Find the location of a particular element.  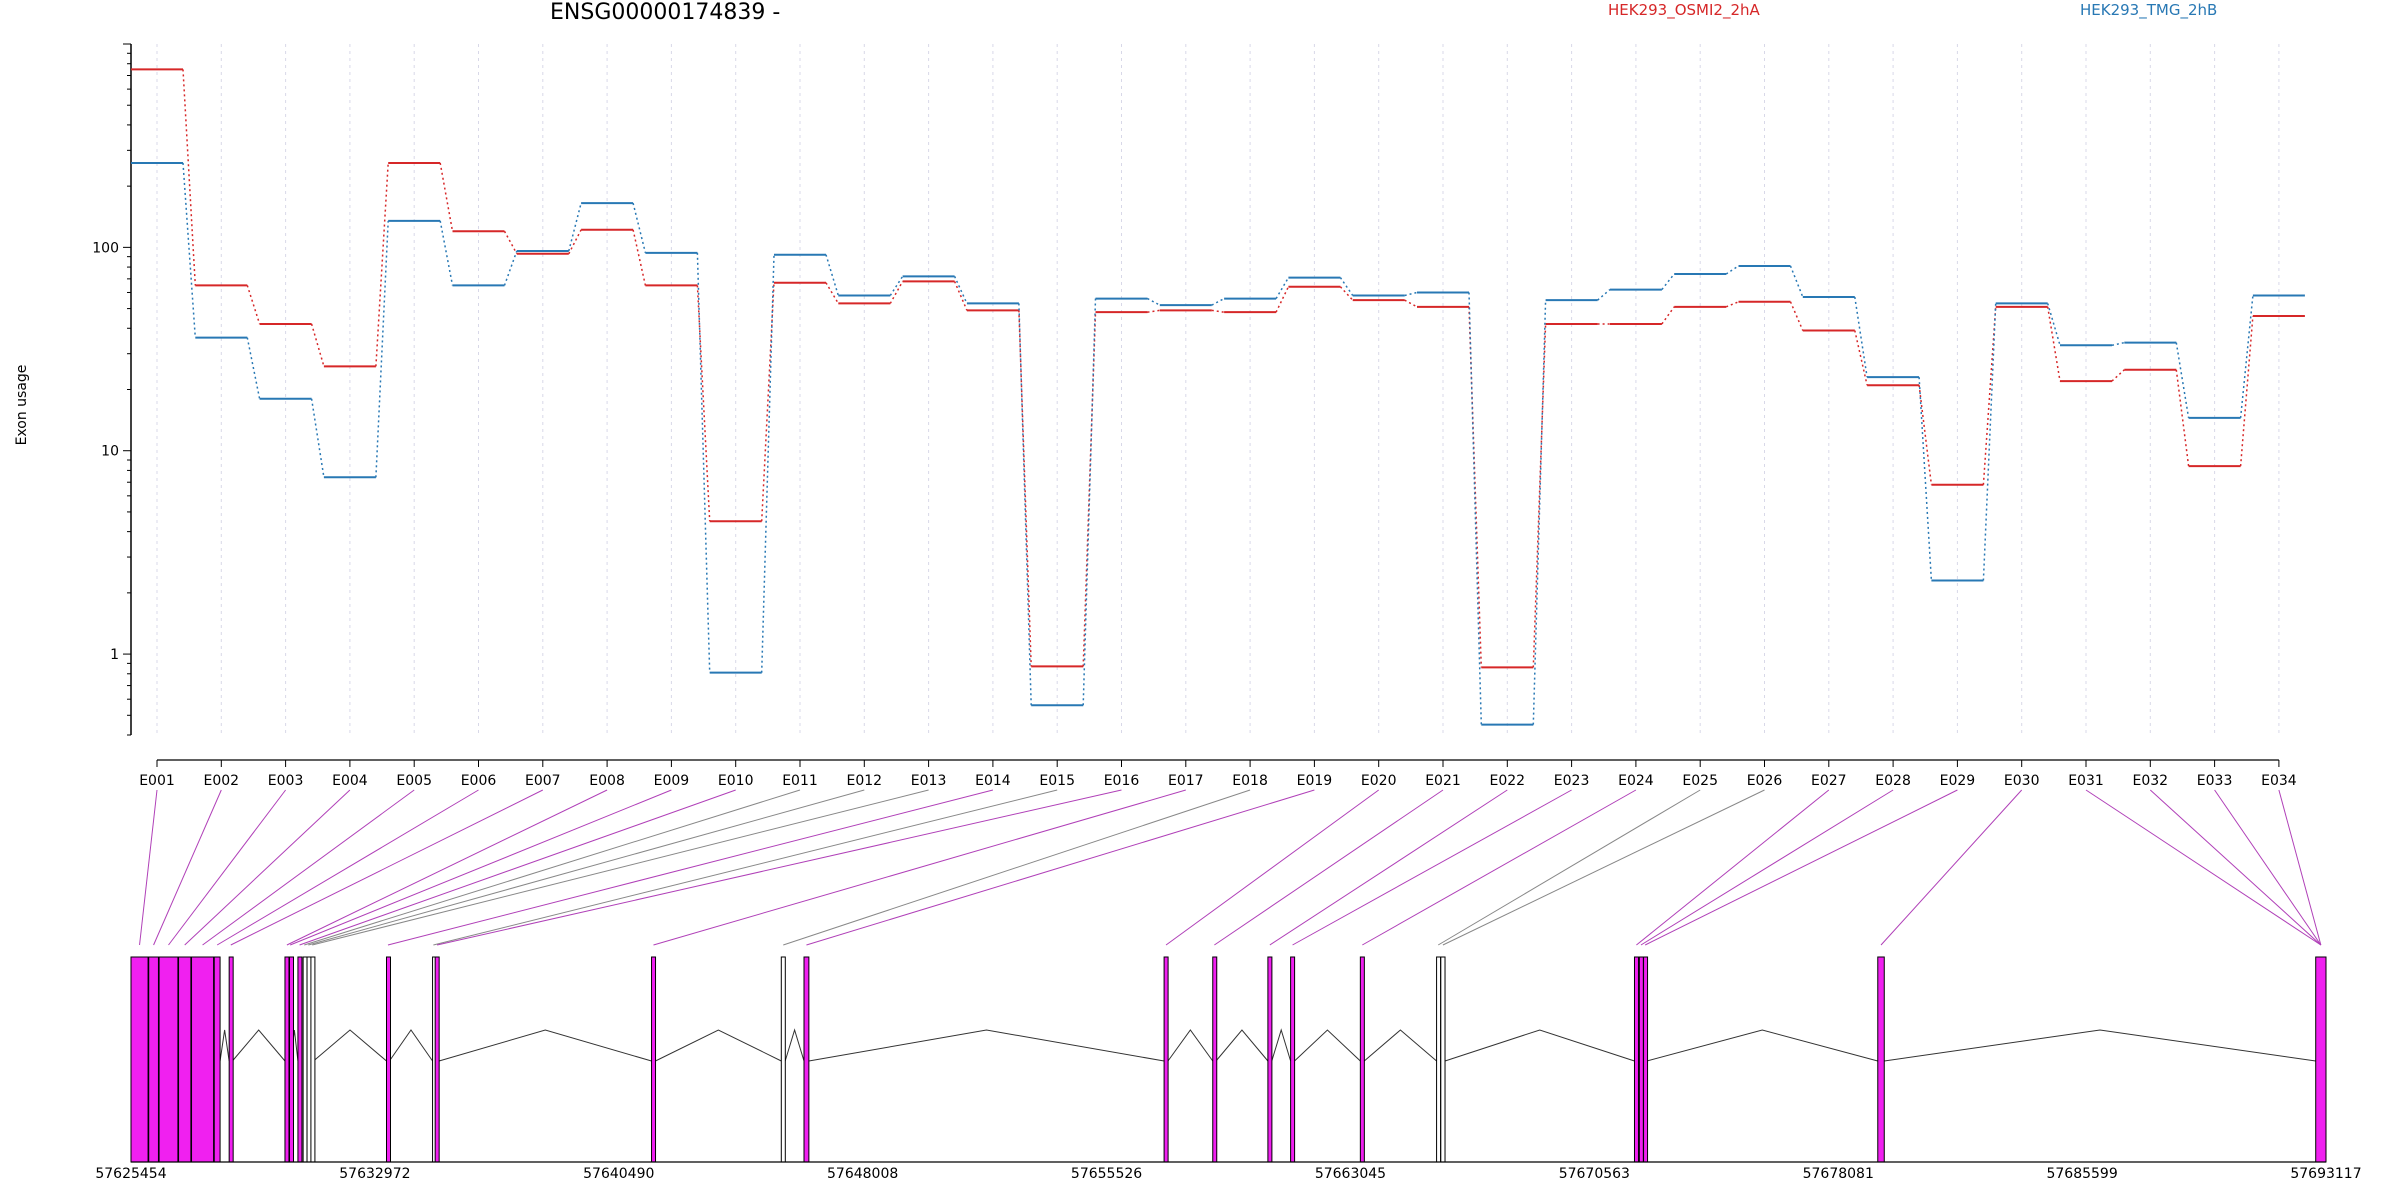

exon-box-E010 is located at coordinates (300, 1059).